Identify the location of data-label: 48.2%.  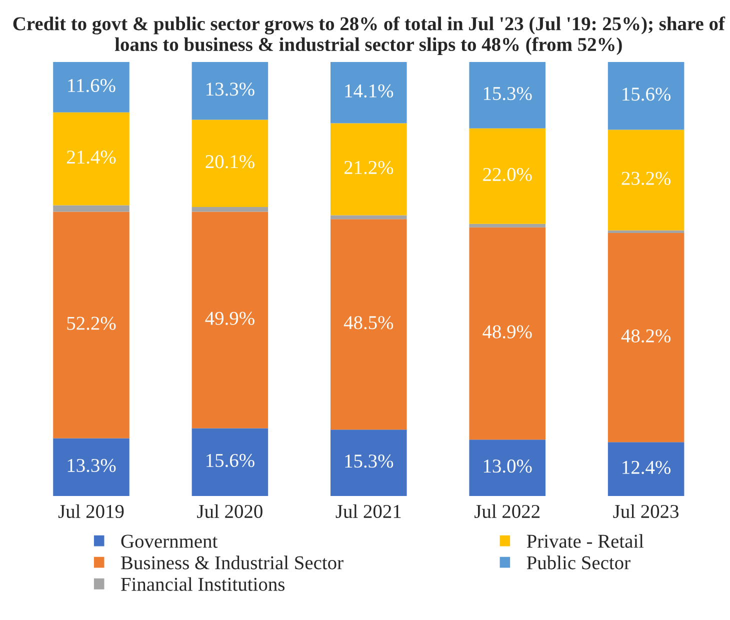
(645, 336).